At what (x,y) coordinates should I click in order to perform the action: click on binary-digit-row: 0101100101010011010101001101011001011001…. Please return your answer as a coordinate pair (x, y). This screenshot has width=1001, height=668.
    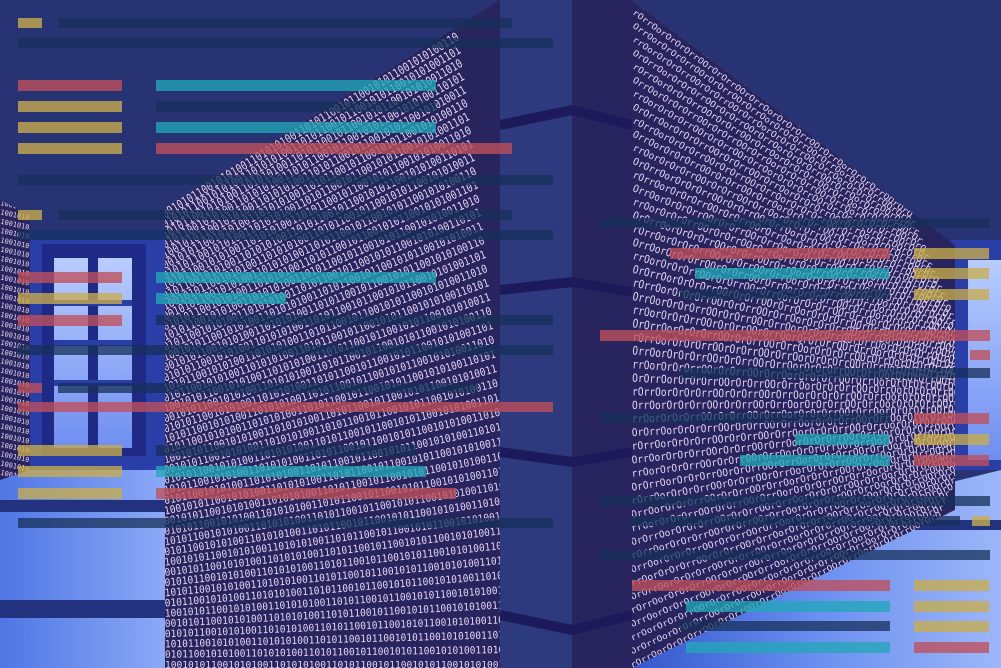
    Looking at the image, I should click on (337, 653).